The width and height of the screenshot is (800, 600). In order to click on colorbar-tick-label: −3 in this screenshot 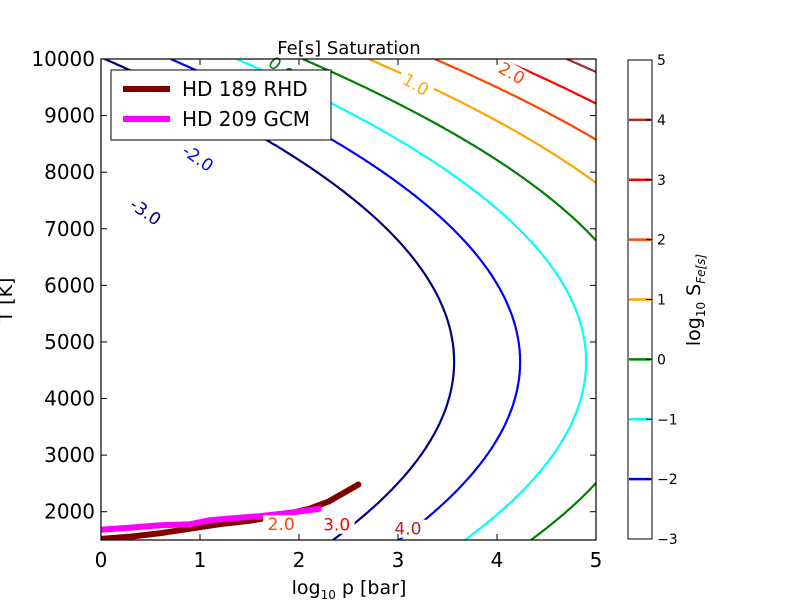, I will do `click(667, 540)`.